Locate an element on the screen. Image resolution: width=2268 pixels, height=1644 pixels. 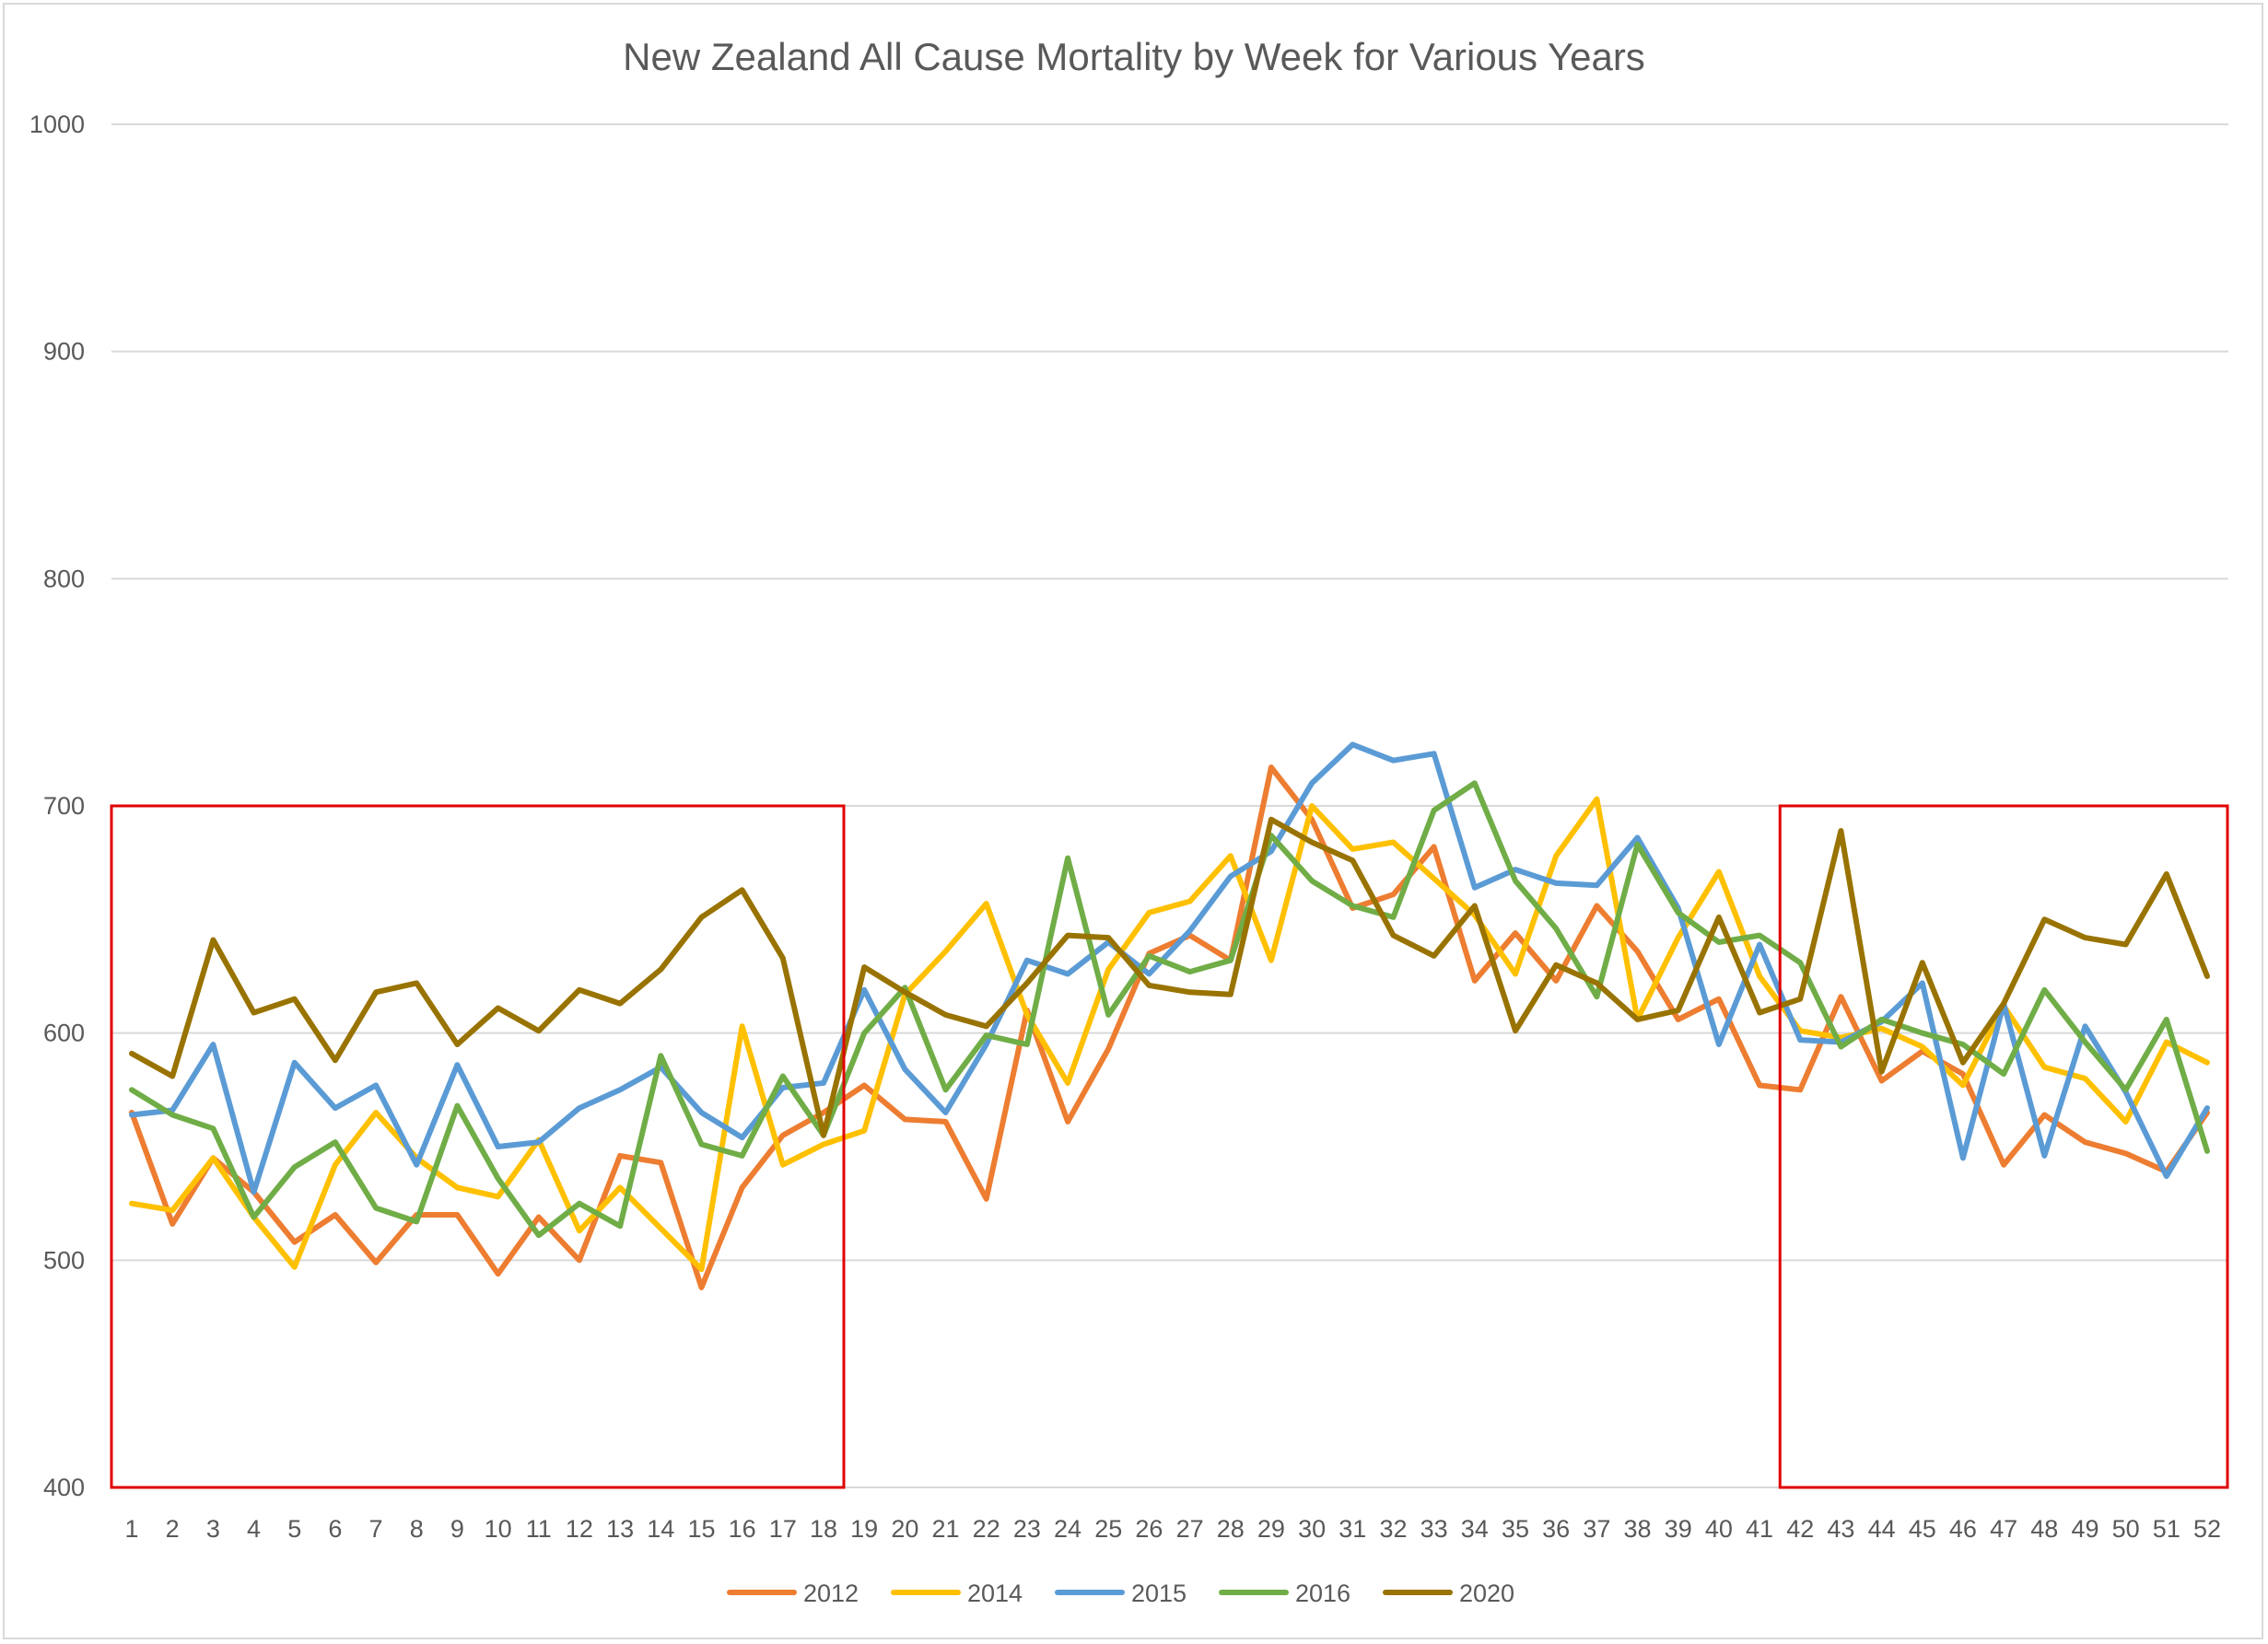
x-tick-label: 1 is located at coordinates (131, 1529).